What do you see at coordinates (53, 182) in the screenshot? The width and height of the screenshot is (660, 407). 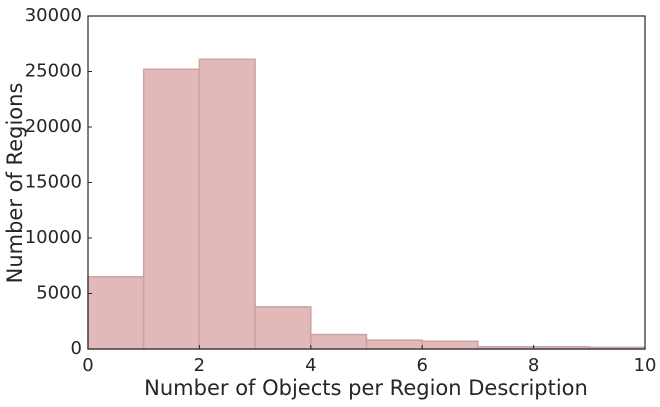 I see `y-tick-label: 15000` at bounding box center [53, 182].